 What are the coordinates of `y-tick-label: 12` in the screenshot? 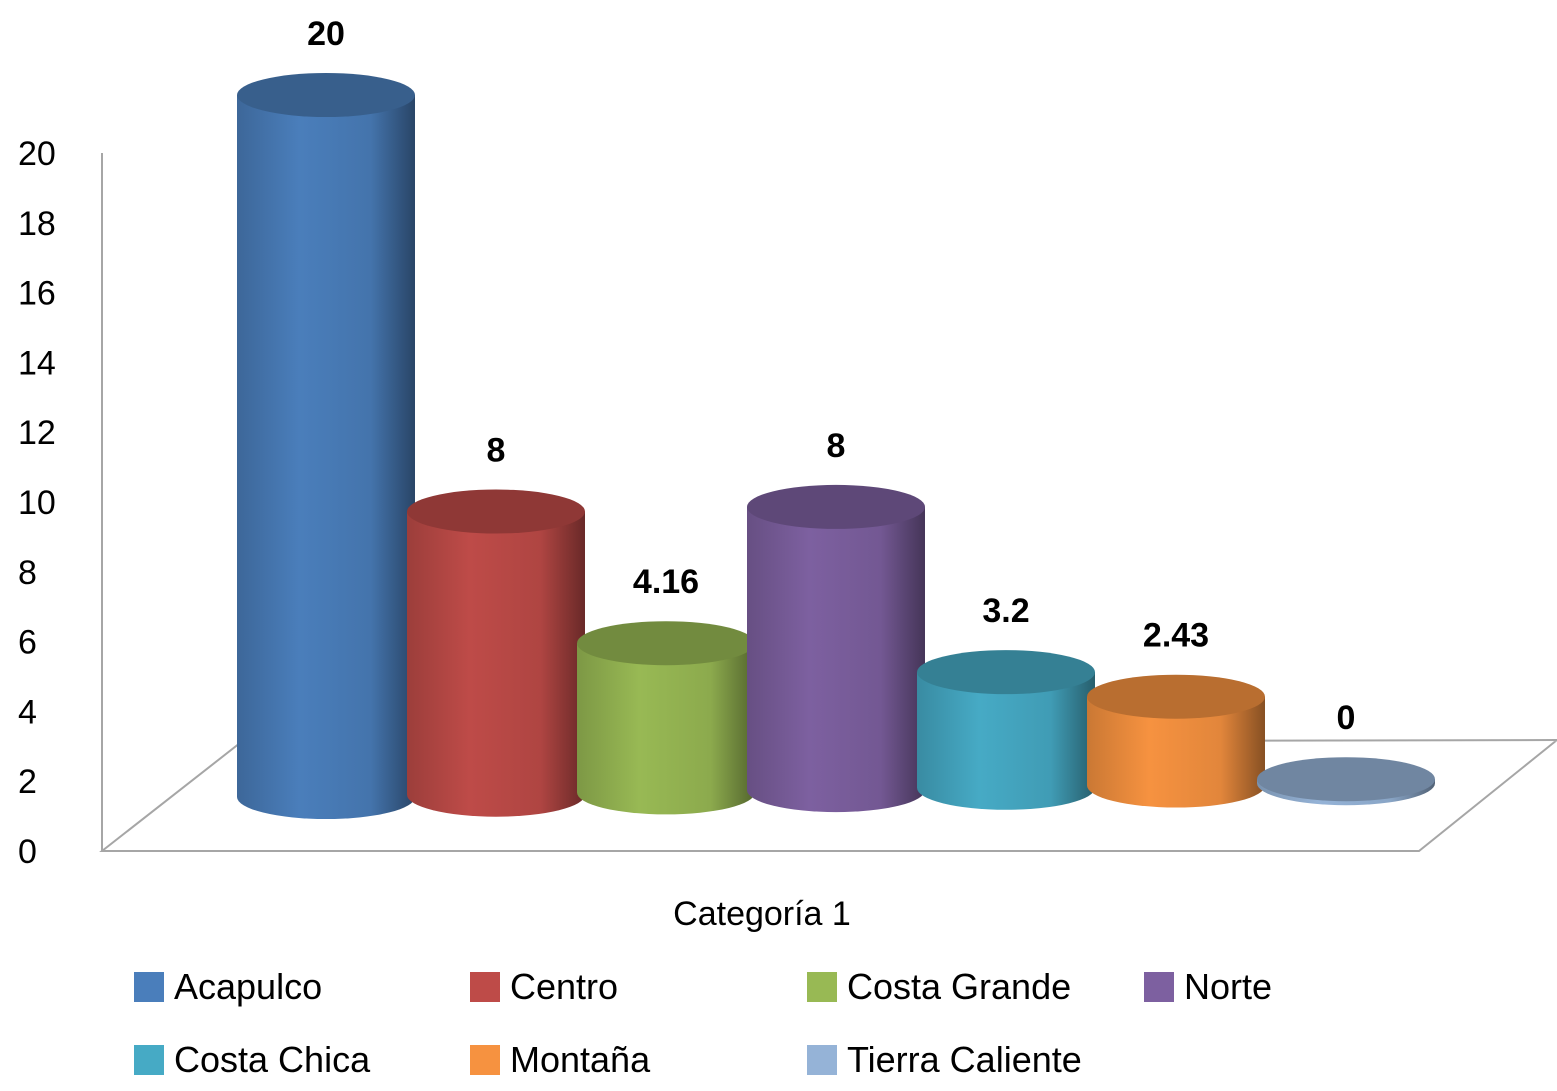 It's located at (37, 433).